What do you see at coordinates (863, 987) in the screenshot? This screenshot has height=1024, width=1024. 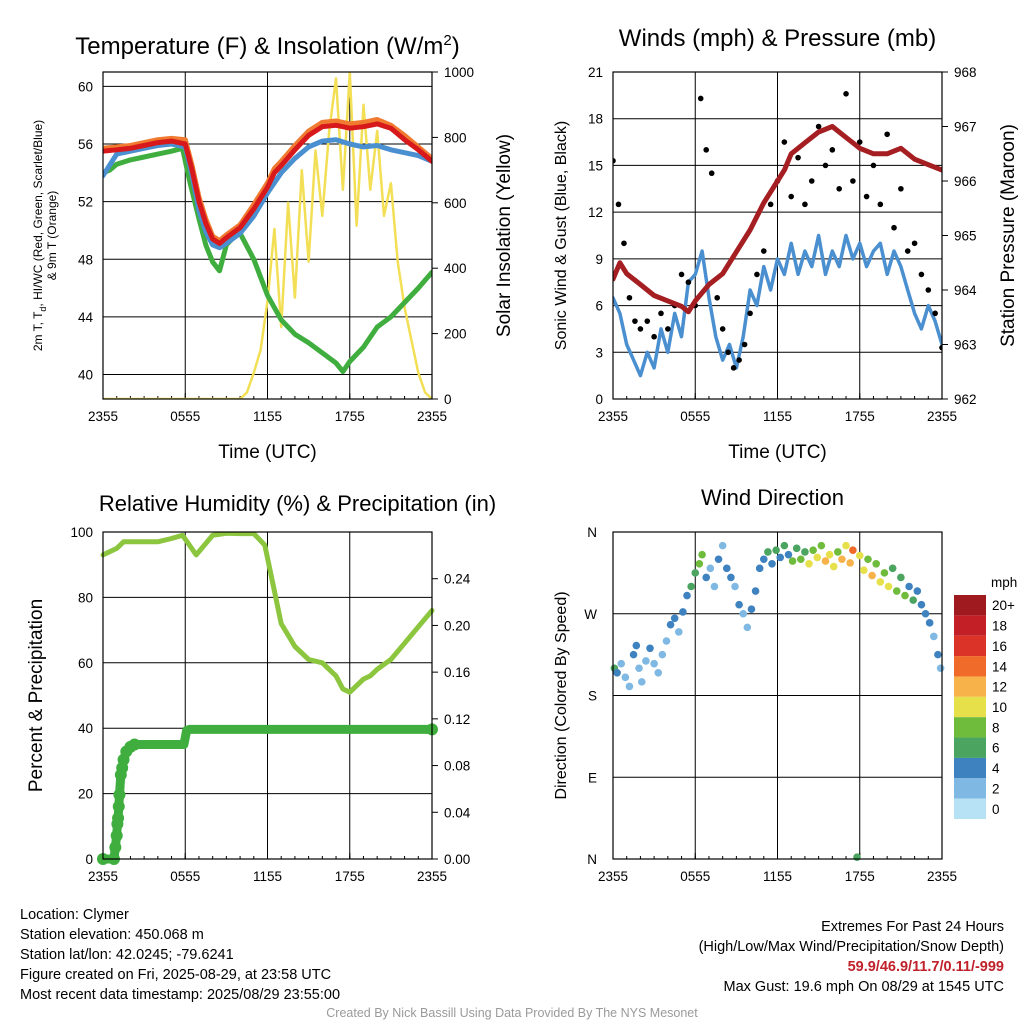 I see `max-gust: Max Gust: 19.6 mph On 08/29 at 1545 UTC` at bounding box center [863, 987].